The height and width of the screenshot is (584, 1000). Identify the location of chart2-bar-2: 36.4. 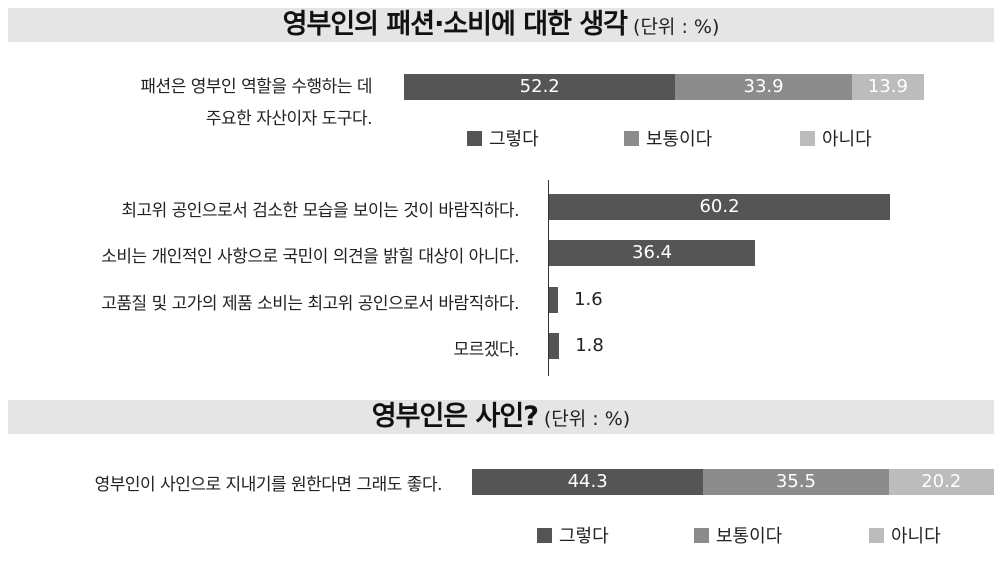
(652, 253).